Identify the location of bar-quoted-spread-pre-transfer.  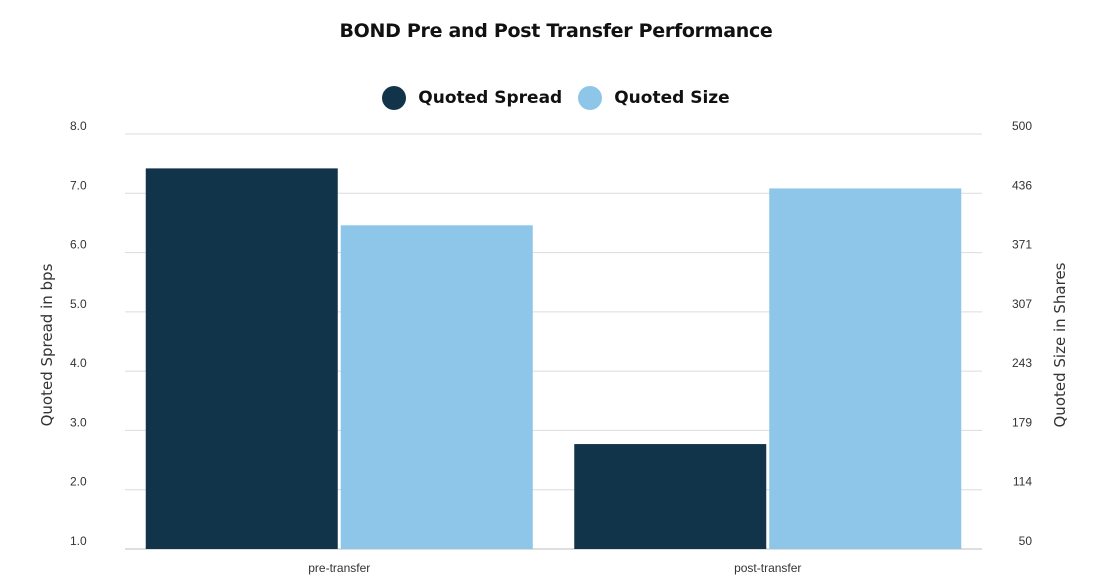
(241, 358).